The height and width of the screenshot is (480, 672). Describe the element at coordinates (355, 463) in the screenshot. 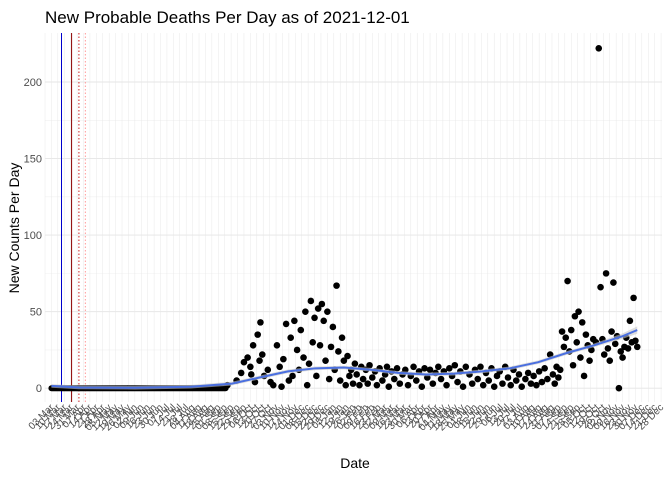

I see `x-axis-title: Date` at that location.